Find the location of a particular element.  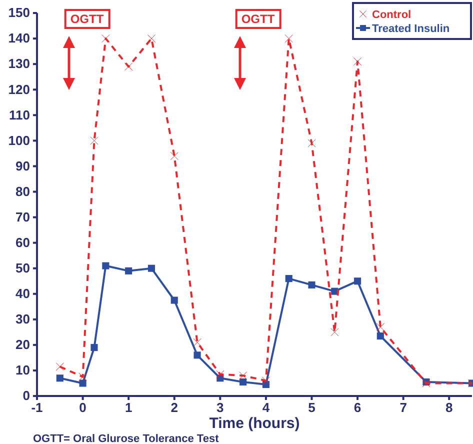

x-tick-label: 8 is located at coordinates (449, 408).